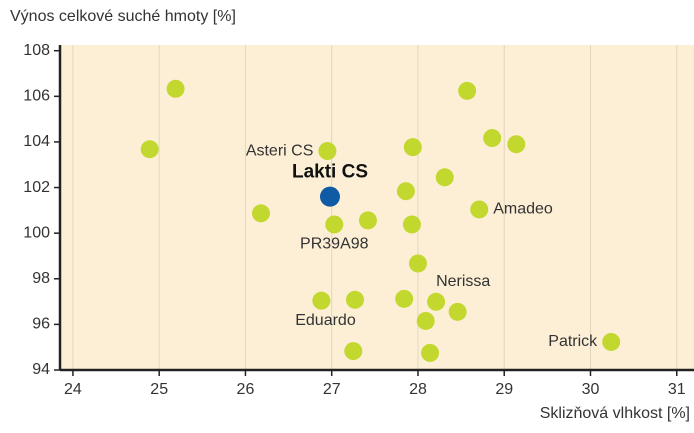 The height and width of the screenshot is (433, 694). I want to click on point-label: Amadeo, so click(523, 209).